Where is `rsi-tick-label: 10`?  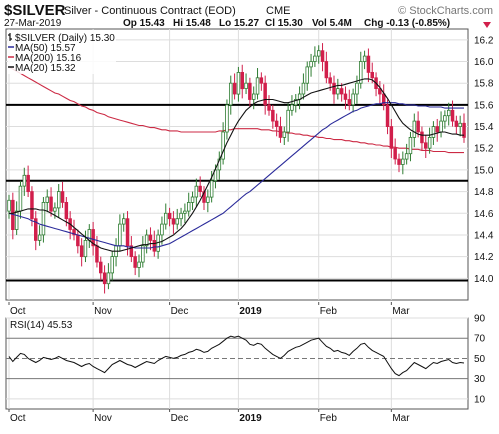 rsi-tick-label: 10 is located at coordinates (480, 399).